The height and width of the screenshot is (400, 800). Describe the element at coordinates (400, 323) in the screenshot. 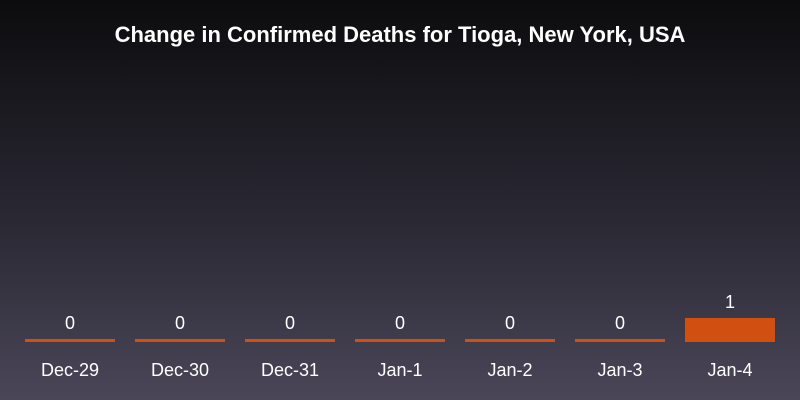

I see `value-label-jan-1: 0` at that location.